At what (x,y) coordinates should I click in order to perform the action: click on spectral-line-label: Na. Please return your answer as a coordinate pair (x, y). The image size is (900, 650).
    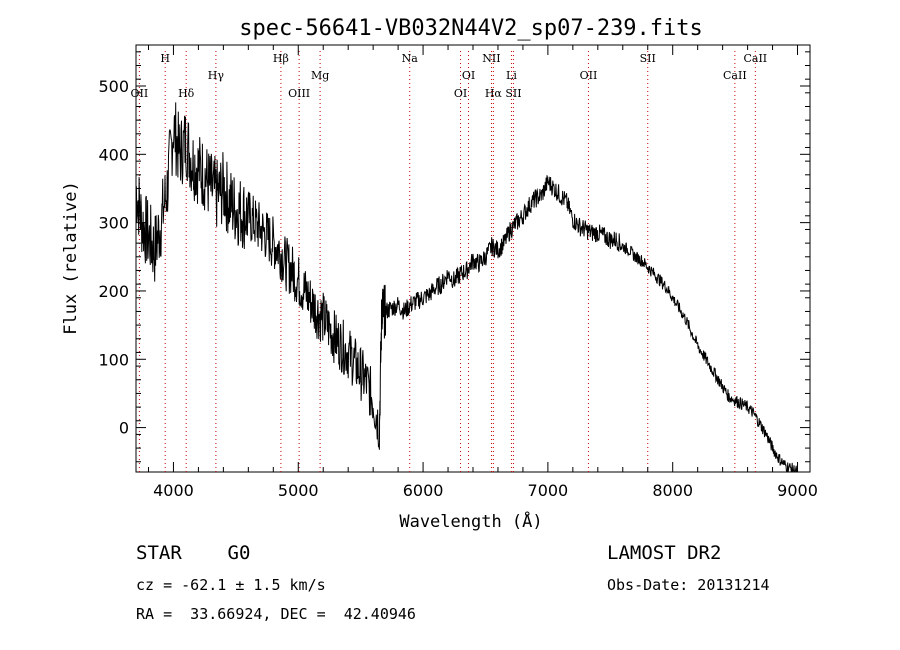
    Looking at the image, I should click on (410, 58).